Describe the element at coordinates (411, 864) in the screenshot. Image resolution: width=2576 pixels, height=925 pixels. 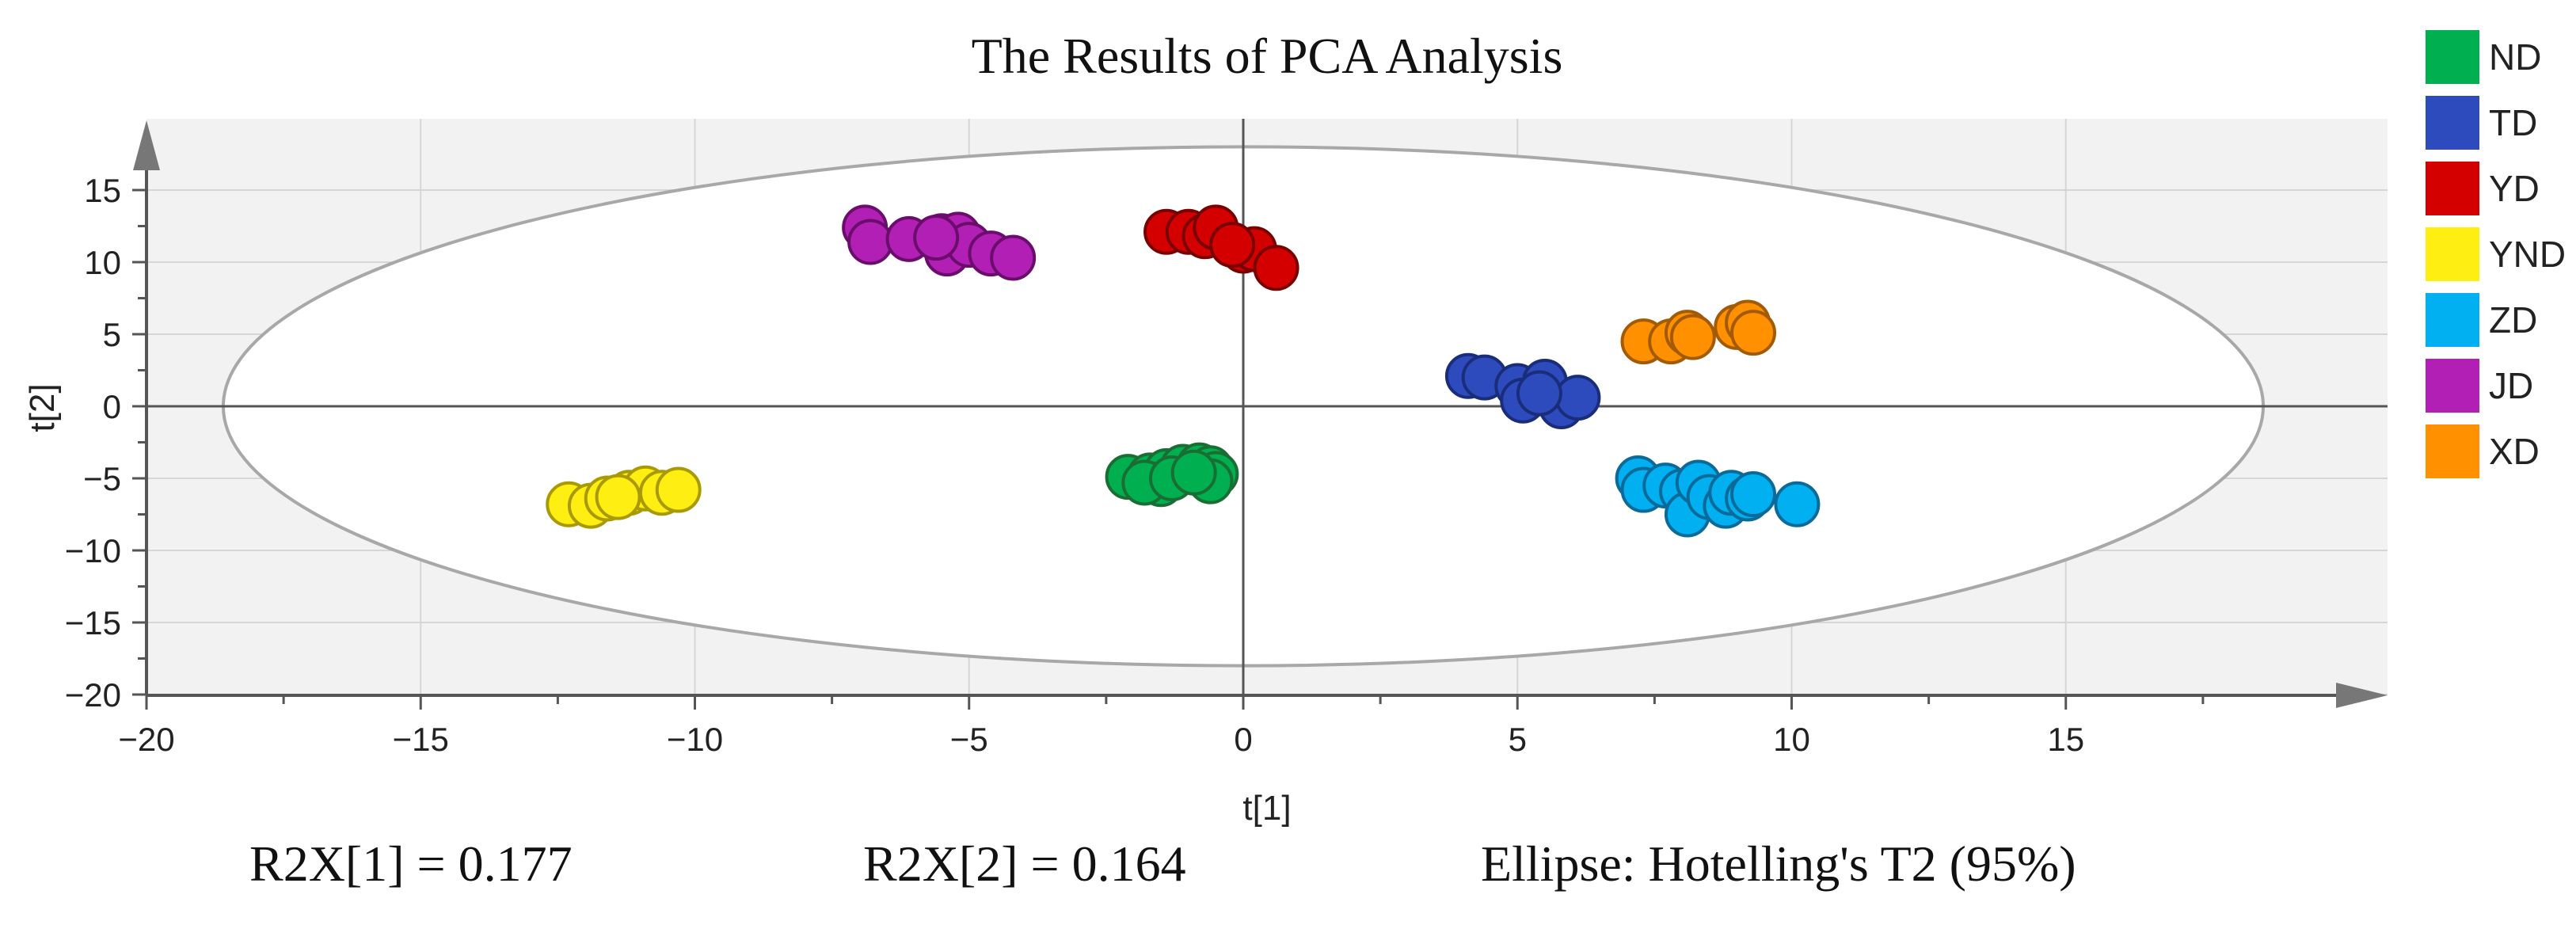
I see `r2x1-label: R2X[1] = 0.177` at that location.